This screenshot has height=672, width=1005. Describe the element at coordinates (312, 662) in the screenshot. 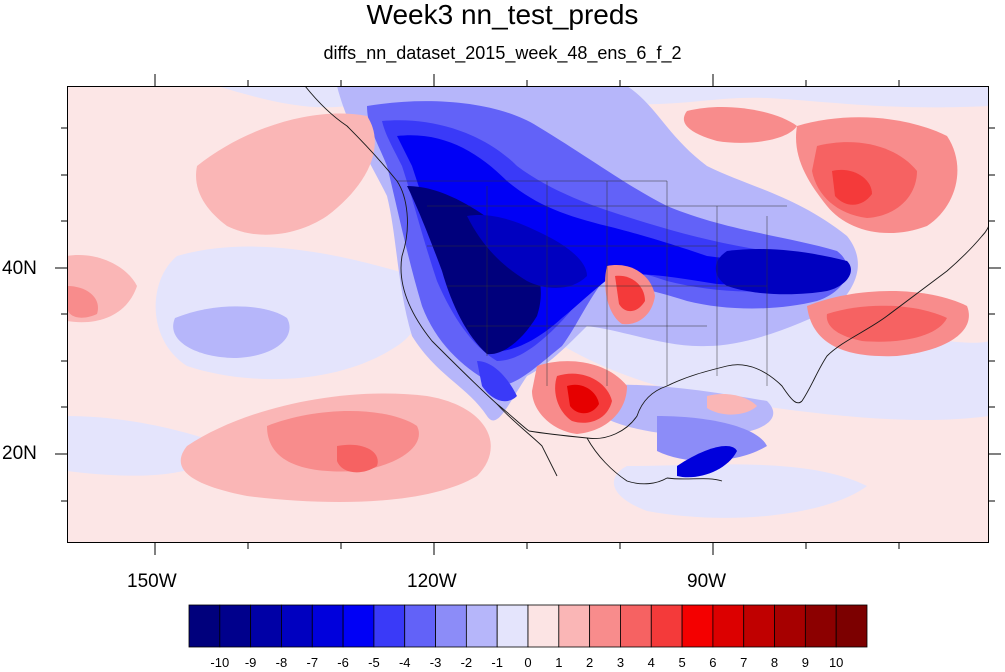

I see `colorbar-tick-label: -7` at that location.